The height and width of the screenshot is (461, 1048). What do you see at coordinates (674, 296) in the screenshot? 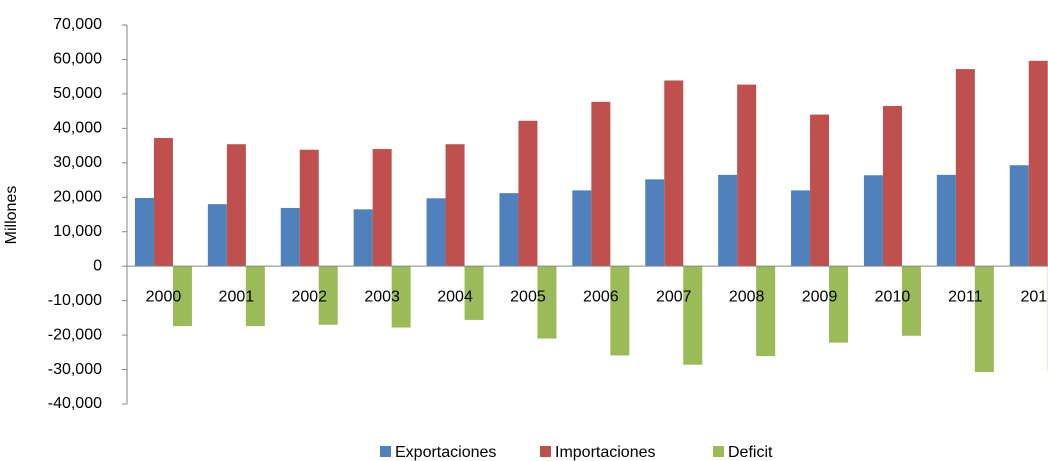
I see `x-tick-label: 2007` at bounding box center [674, 296].